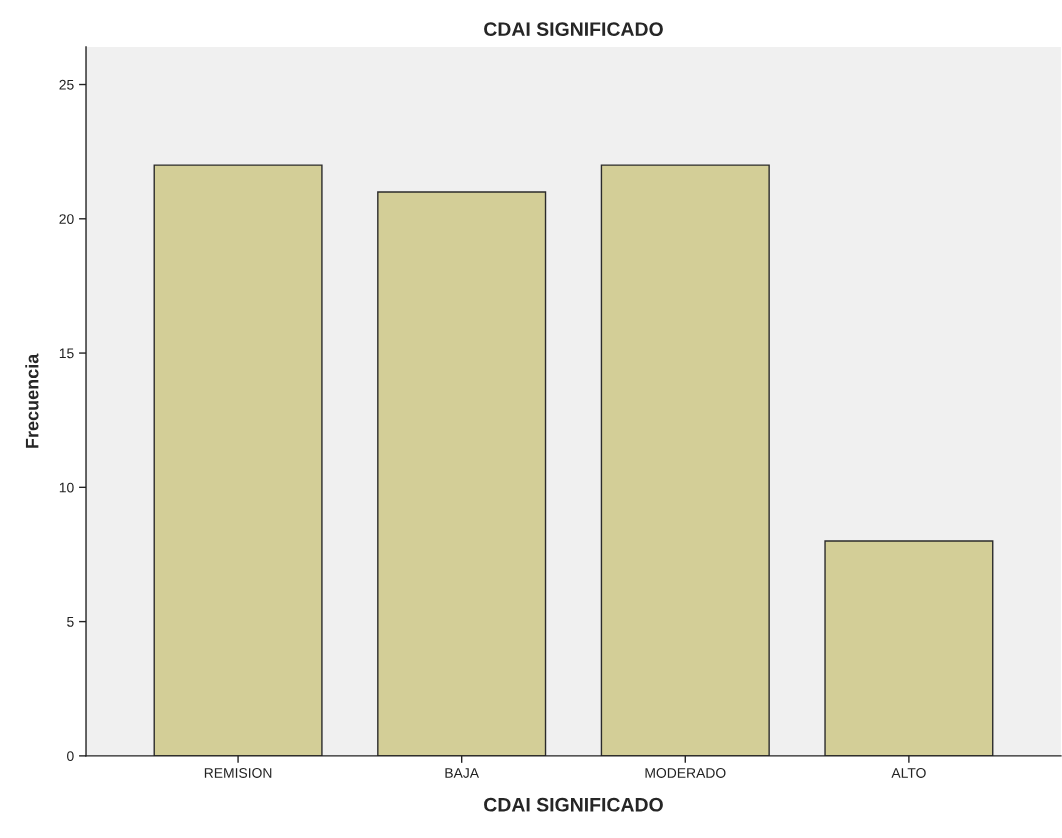 Image resolution: width=1062 pixels, height=838 pixels. What do you see at coordinates (66, 84) in the screenshot?
I see `y-tick-label: 25` at bounding box center [66, 84].